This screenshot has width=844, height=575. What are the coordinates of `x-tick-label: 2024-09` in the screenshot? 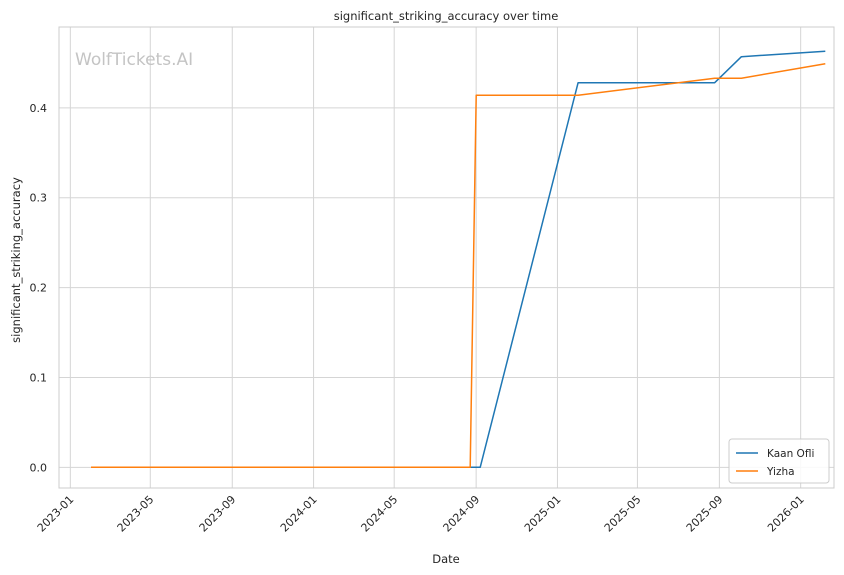 It's located at (462, 514).